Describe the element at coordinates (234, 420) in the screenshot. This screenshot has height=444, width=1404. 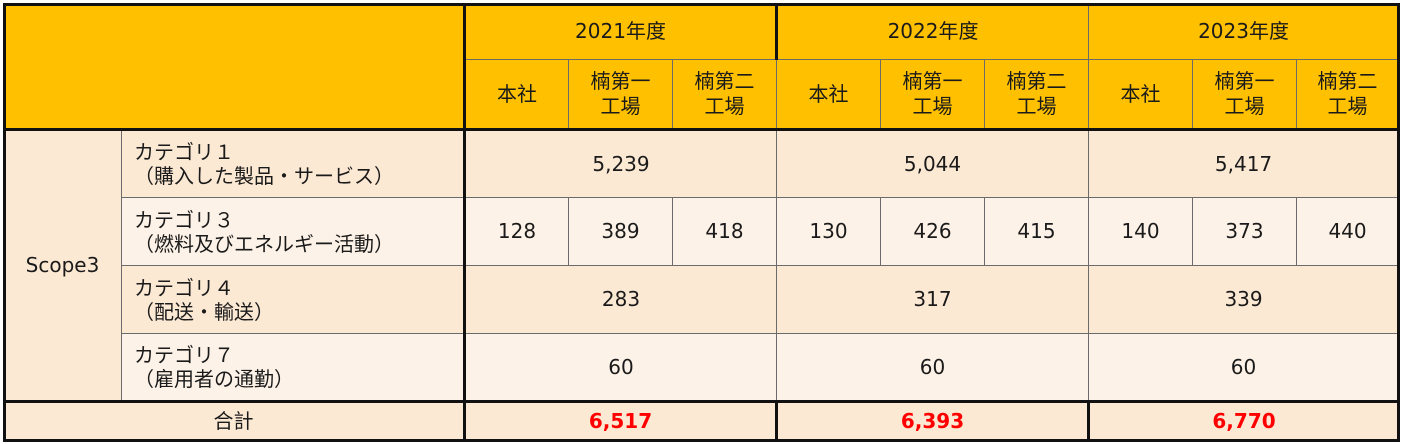
I see `total-label: 合計` at that location.